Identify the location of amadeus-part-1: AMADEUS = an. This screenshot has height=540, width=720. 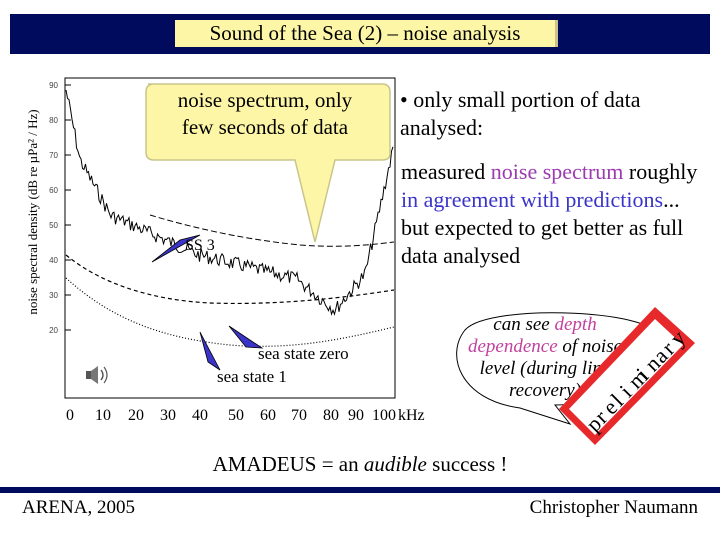
(288, 464).